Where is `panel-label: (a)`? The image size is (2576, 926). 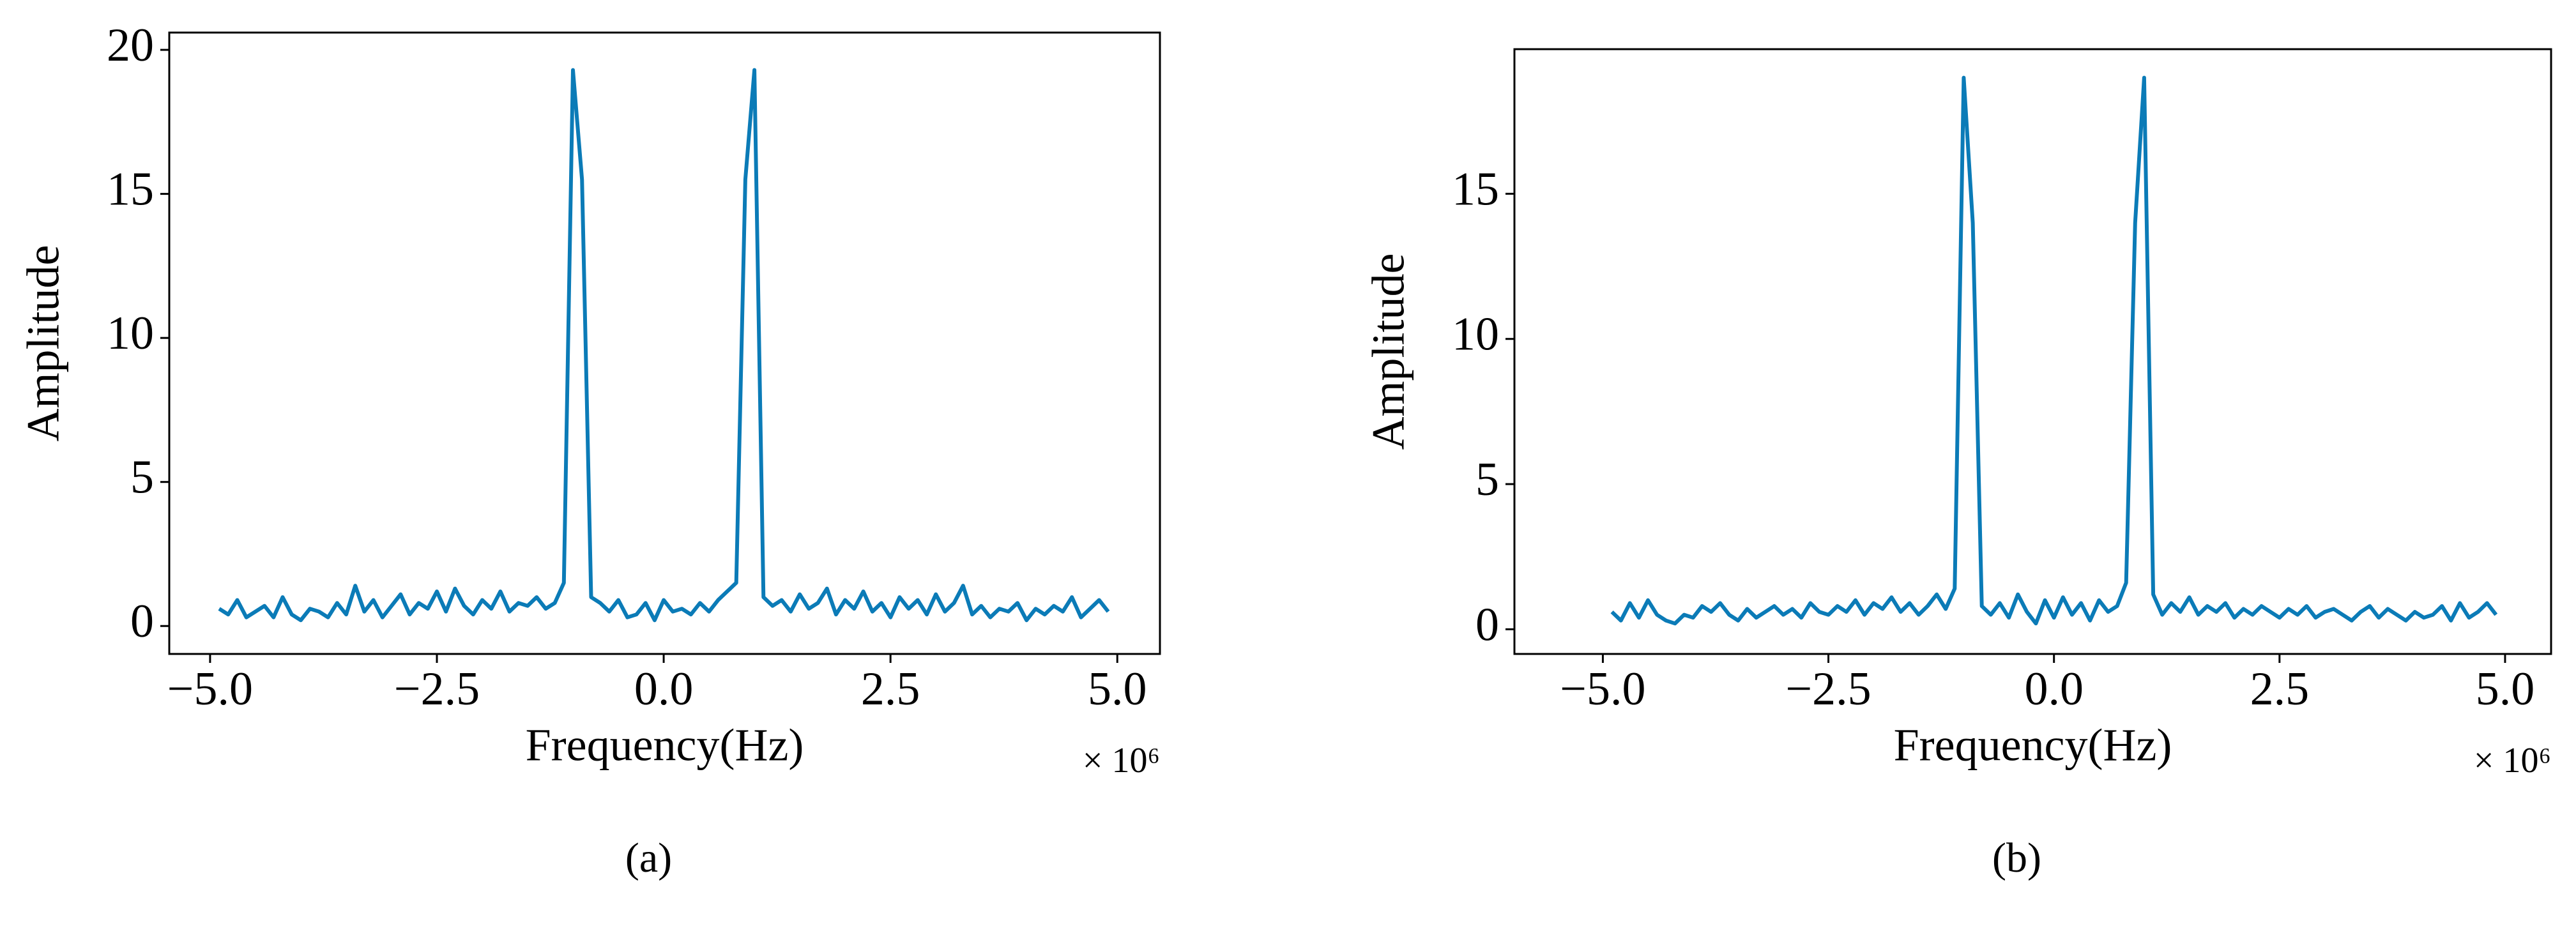
panel-label: (a) is located at coordinates (648, 858).